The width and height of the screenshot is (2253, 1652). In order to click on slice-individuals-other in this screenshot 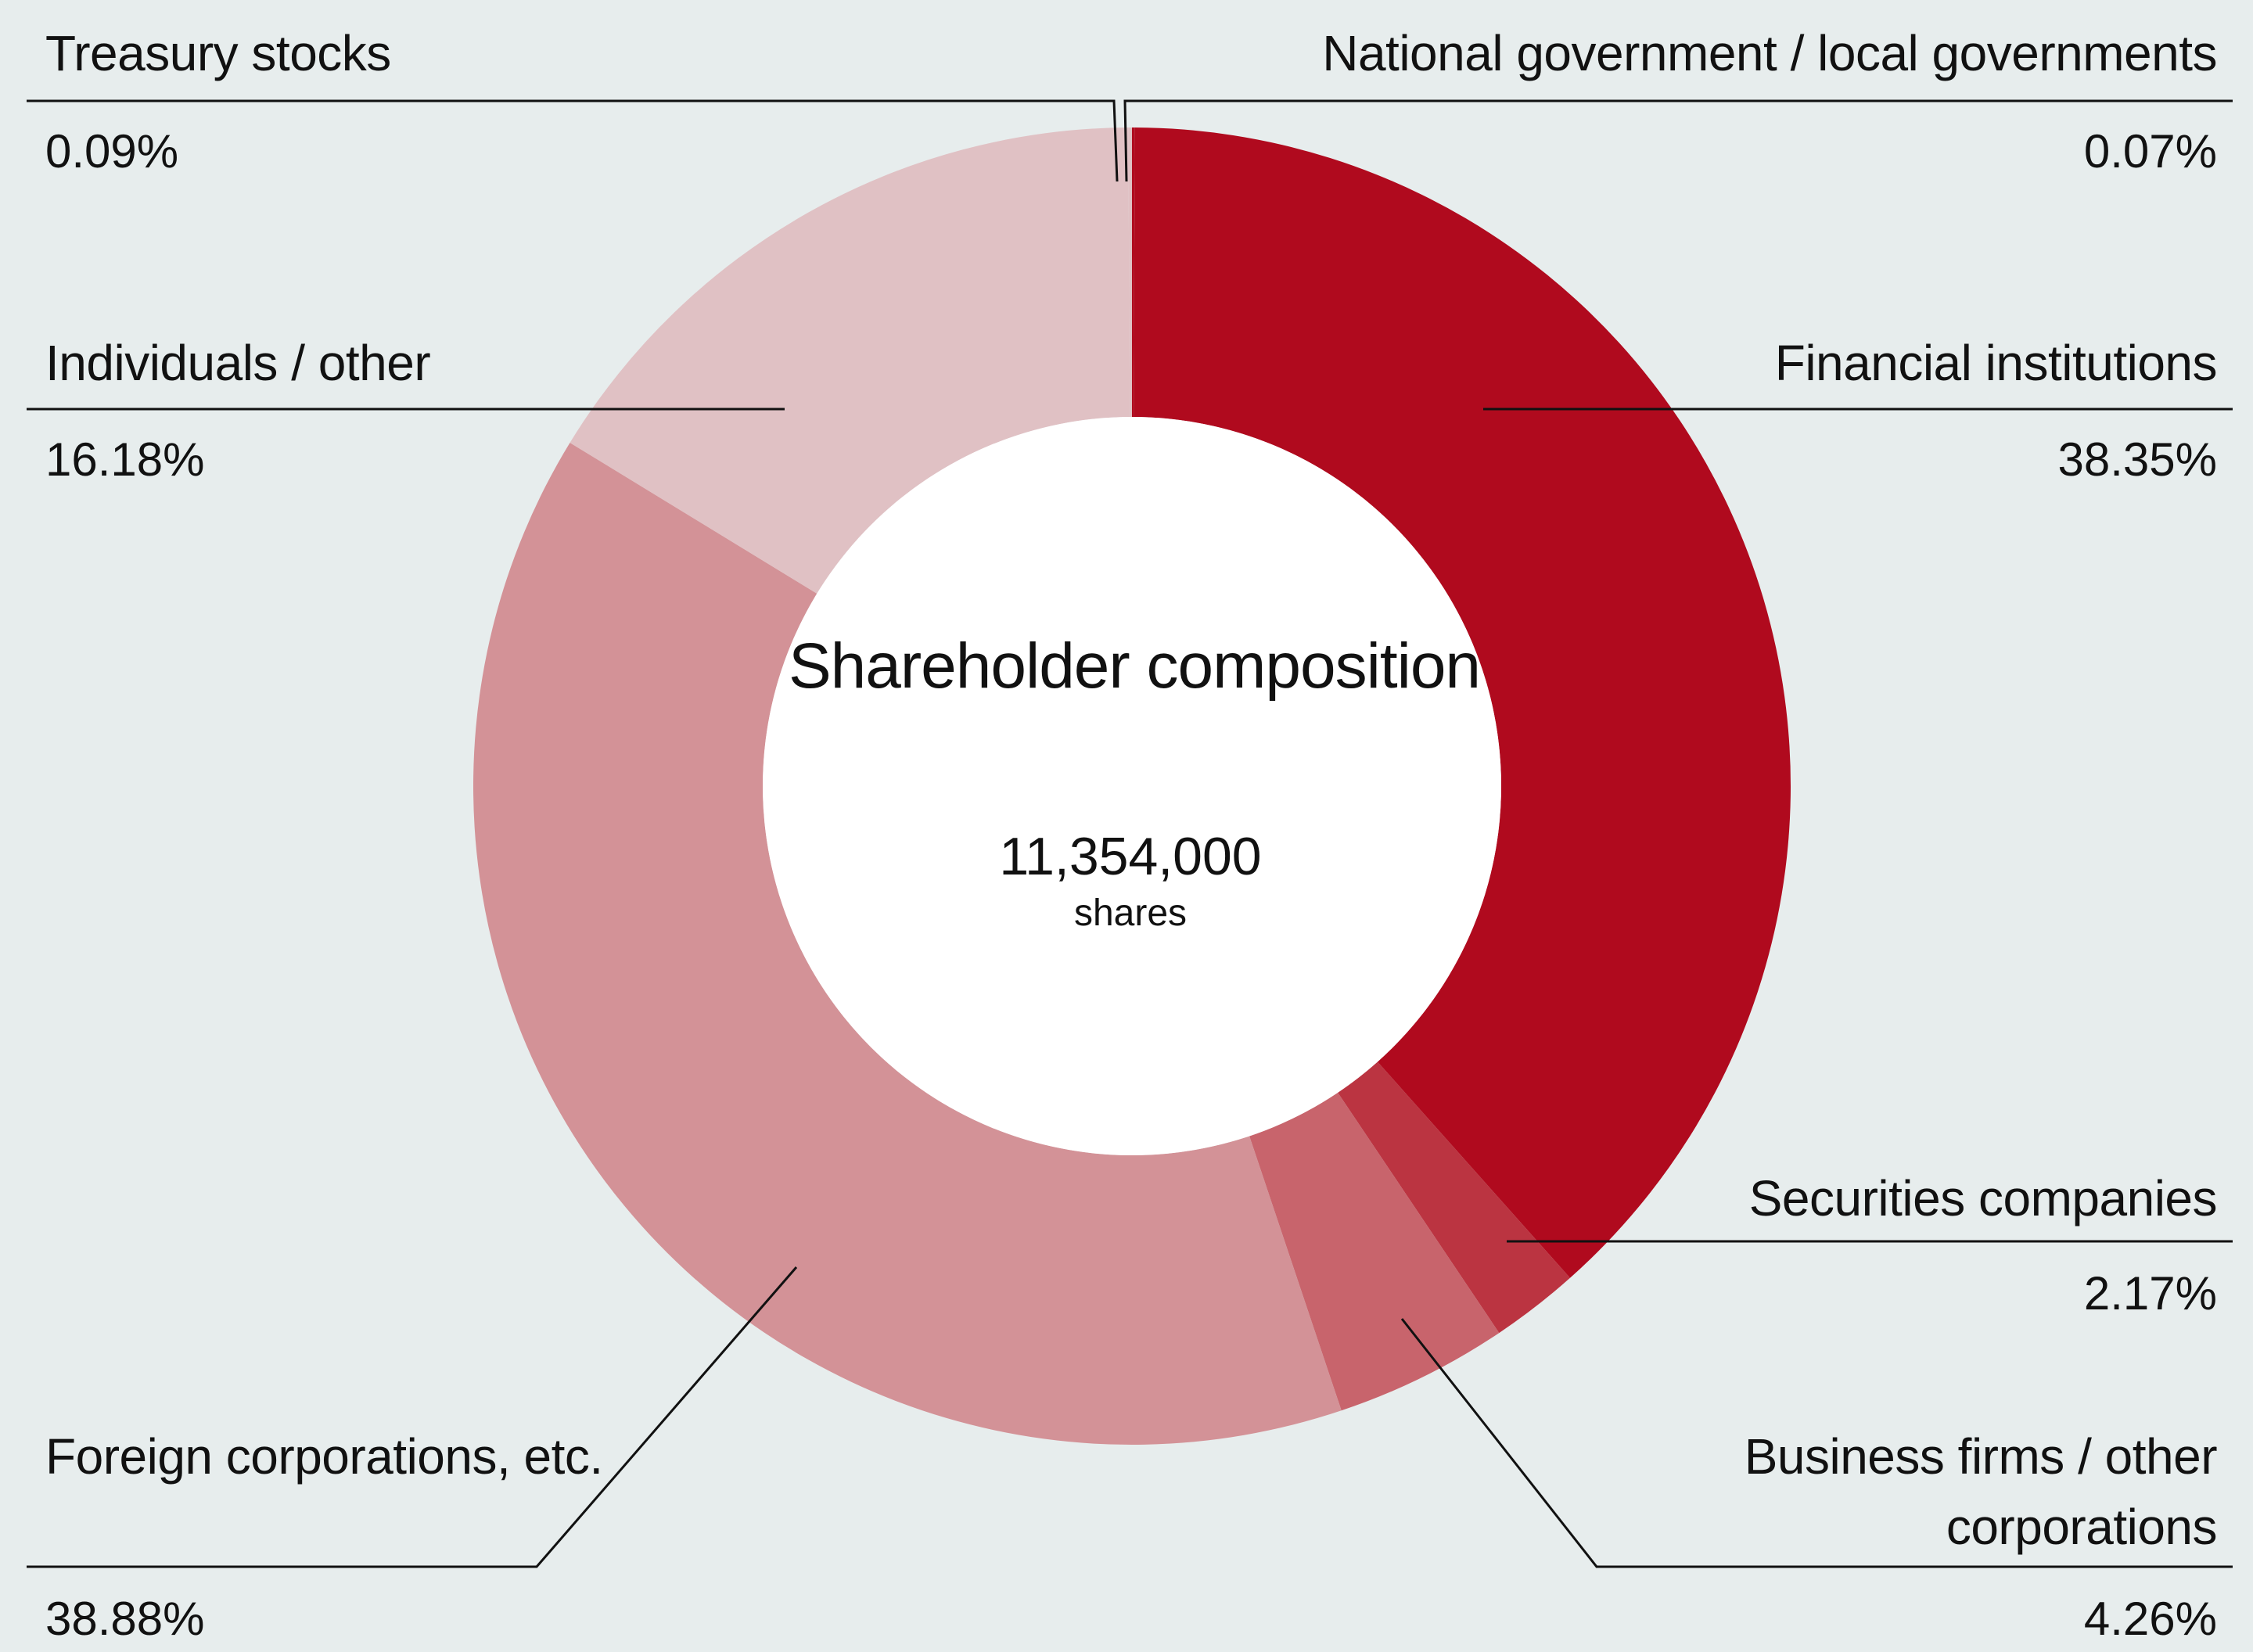, I will do `click(850, 360)`.